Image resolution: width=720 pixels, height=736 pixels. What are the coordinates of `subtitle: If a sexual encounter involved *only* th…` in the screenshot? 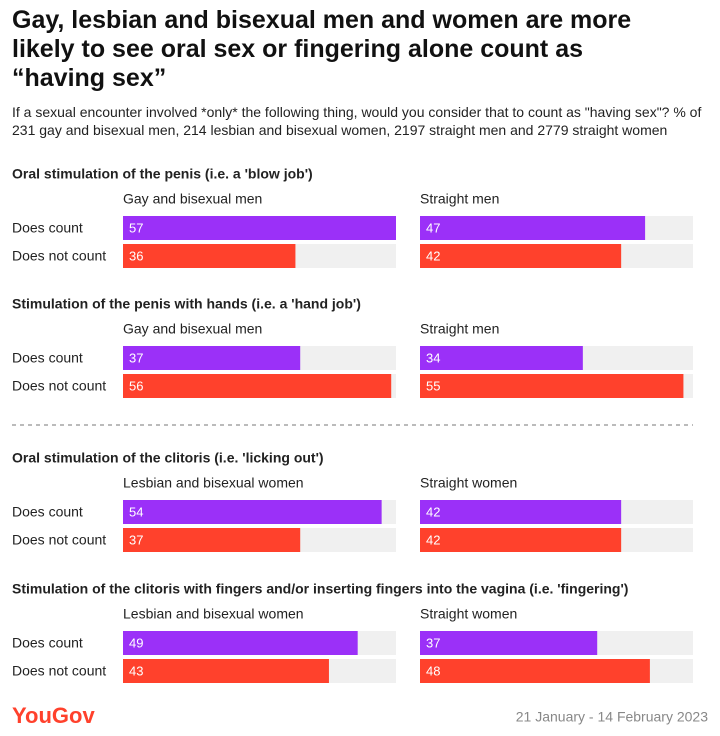 It's located at (357, 121).